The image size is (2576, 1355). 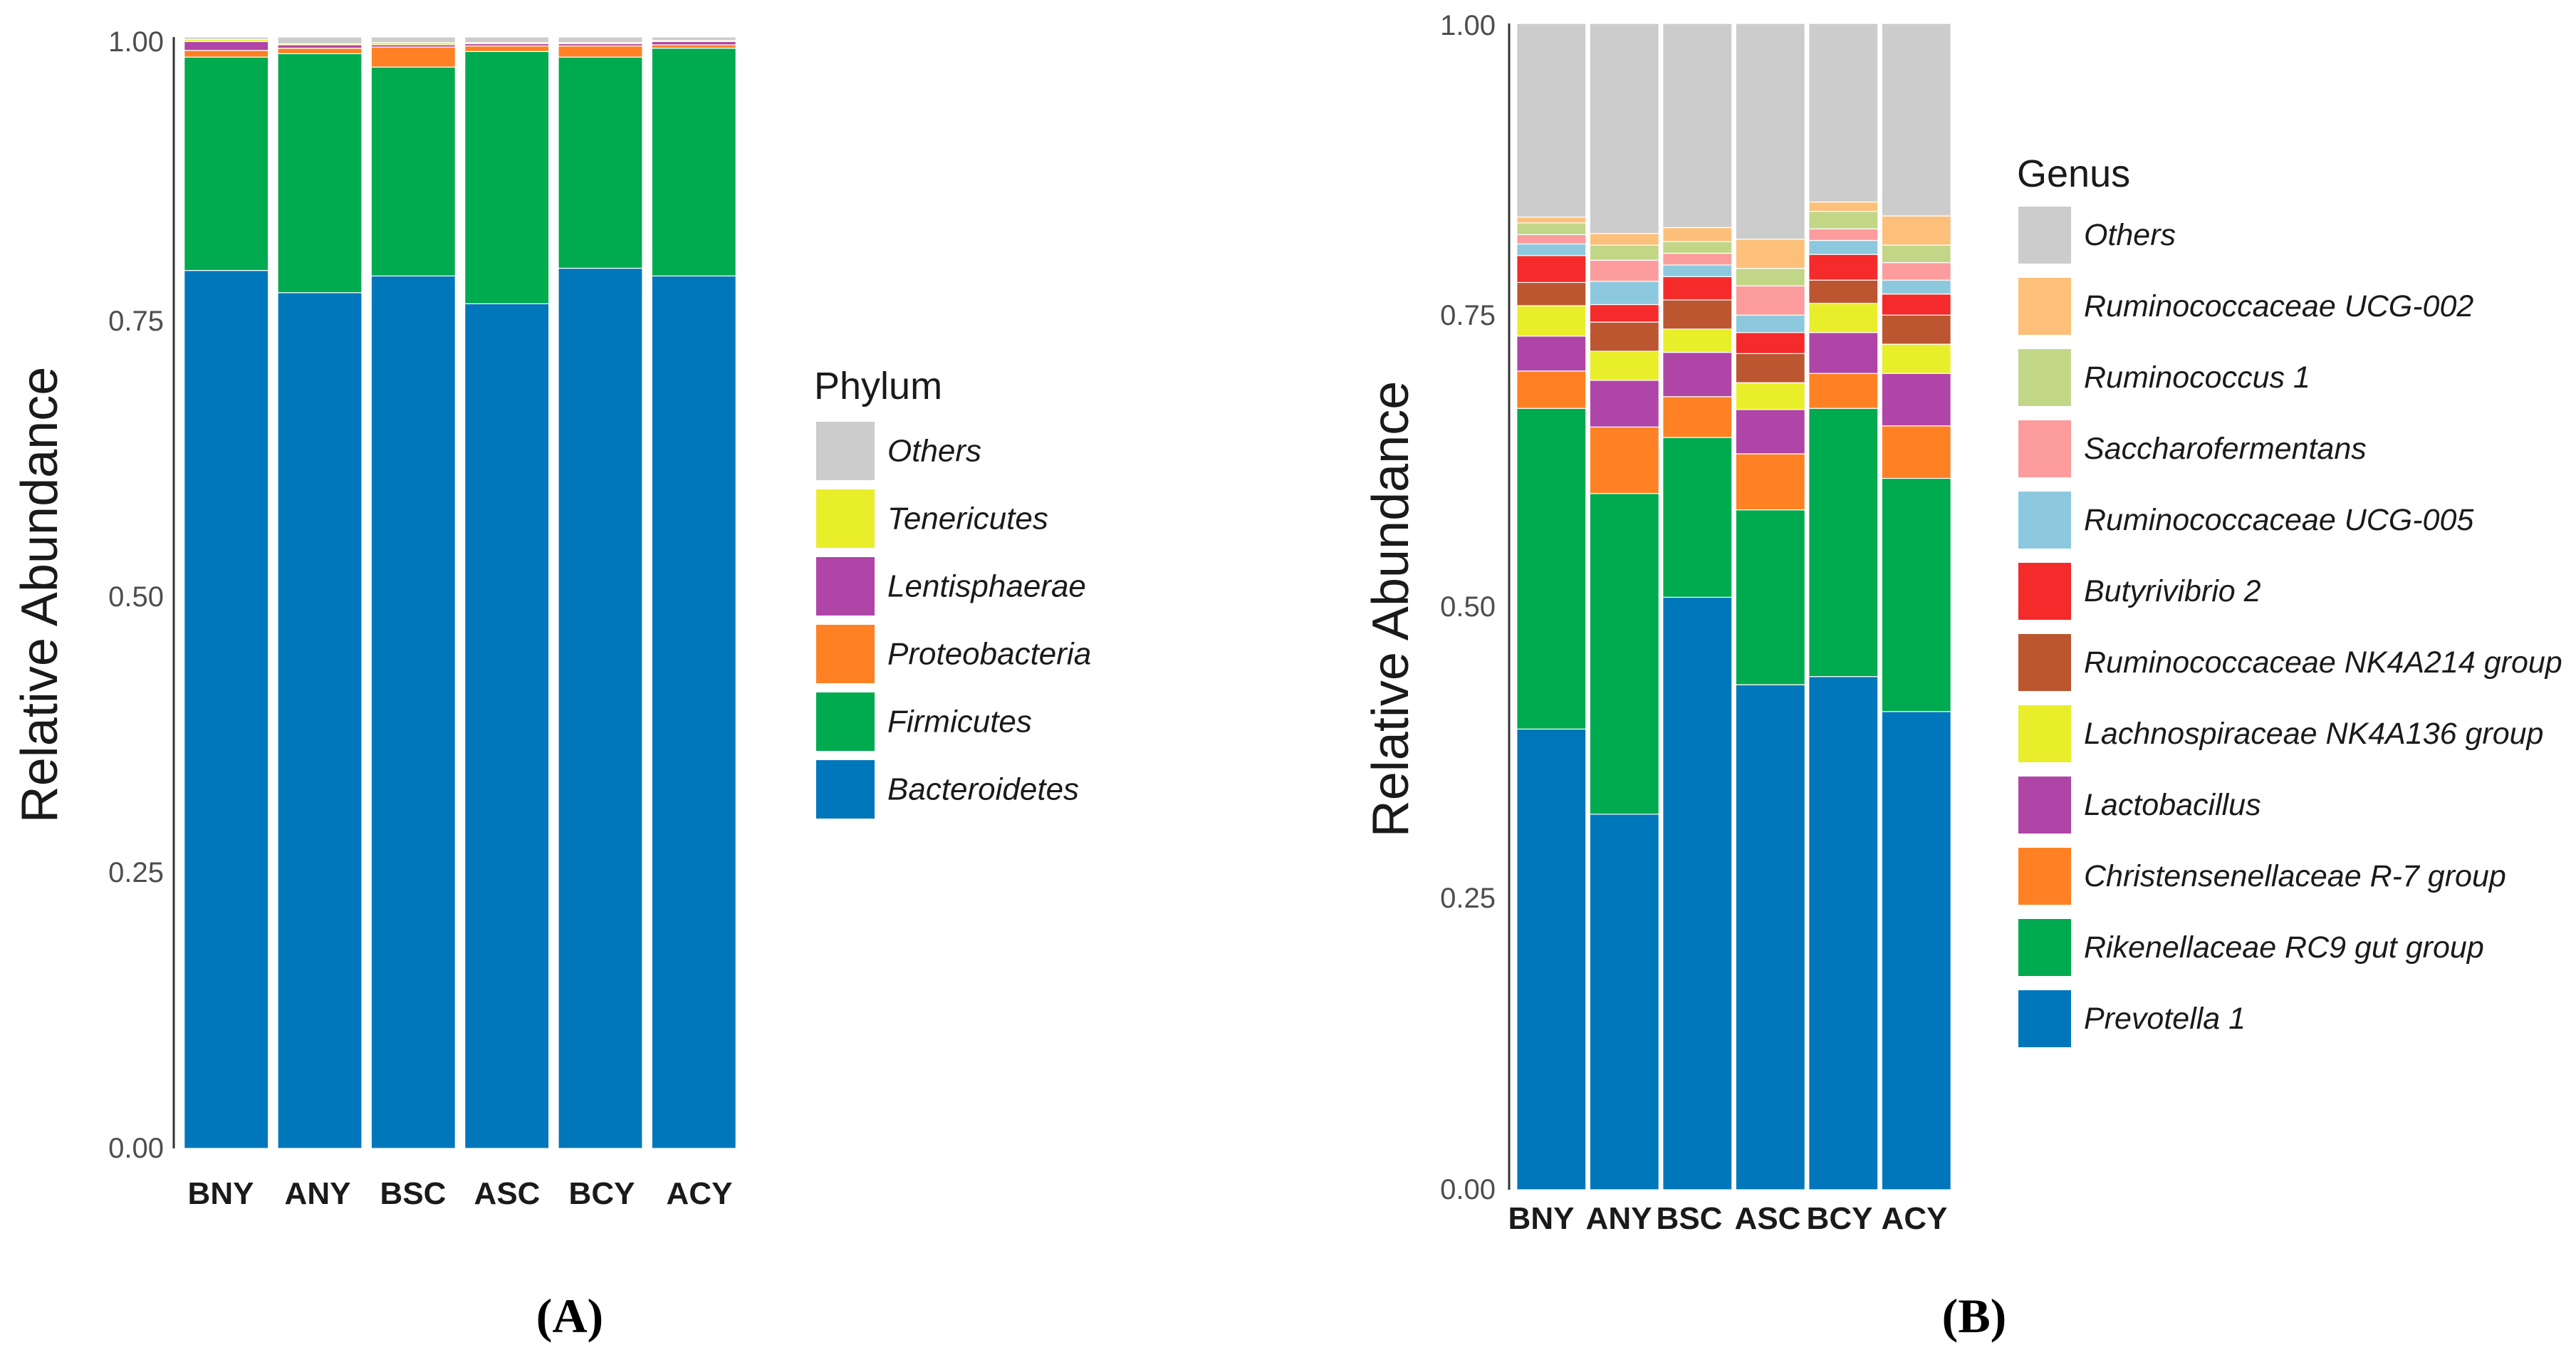 What do you see at coordinates (1541, 1219) in the screenshot?
I see `panel-b-xtick-bny: BNY` at bounding box center [1541, 1219].